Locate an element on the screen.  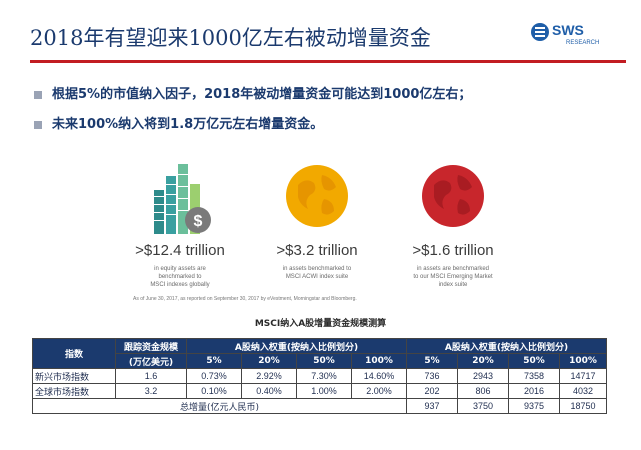
bullet-1-text: 根据5%的市值纳入因子，2018年被动增量资金可能达到1000亿左右； is located at coordinates (262, 94).